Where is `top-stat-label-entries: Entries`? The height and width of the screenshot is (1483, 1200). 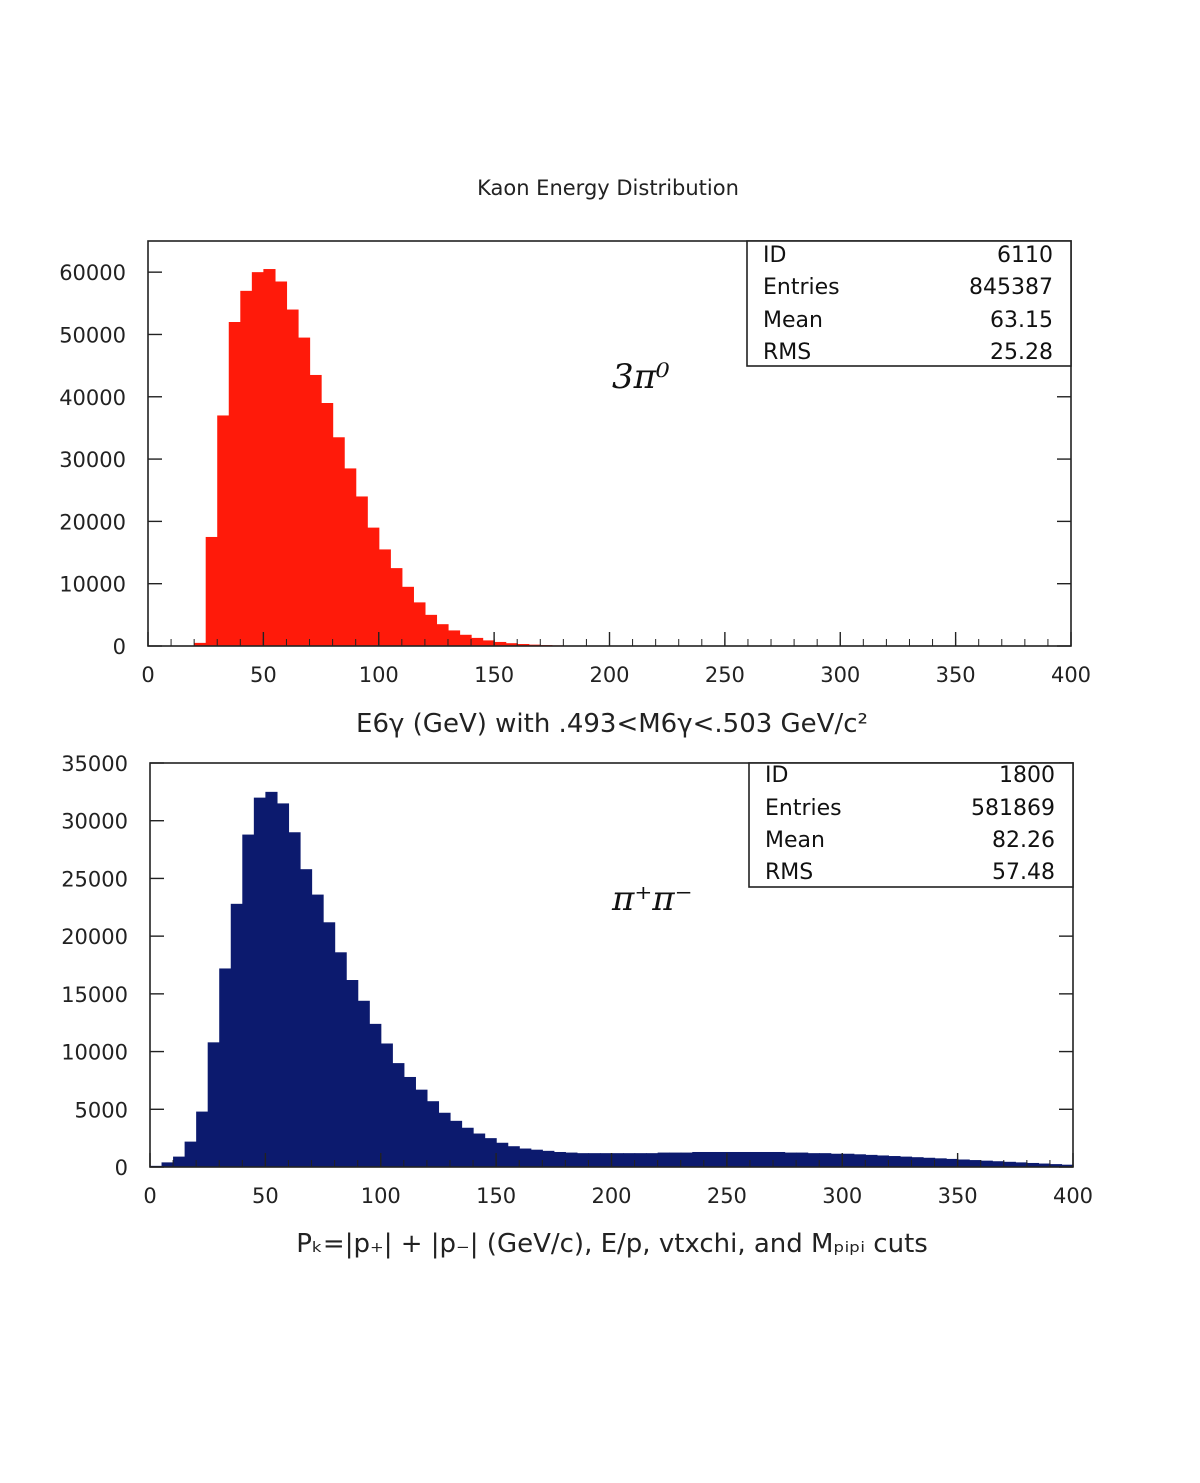 top-stat-label-entries: Entries is located at coordinates (801, 287).